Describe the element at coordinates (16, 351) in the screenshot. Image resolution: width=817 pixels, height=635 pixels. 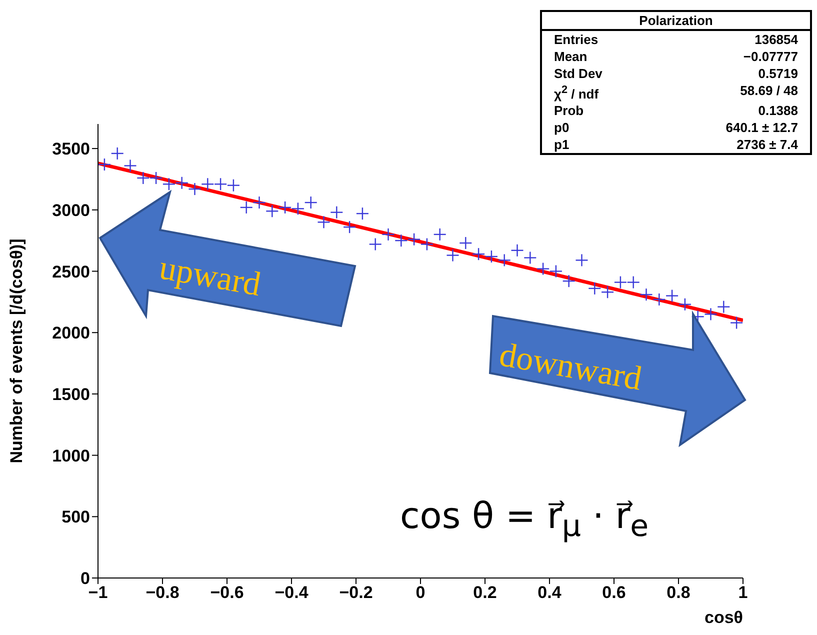
I see `y-axis-title: Number of events [/d(cosθ)]` at that location.